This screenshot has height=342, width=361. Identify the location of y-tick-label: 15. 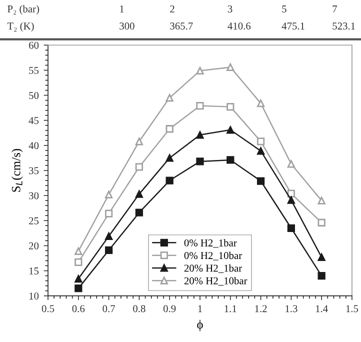
(34, 271).